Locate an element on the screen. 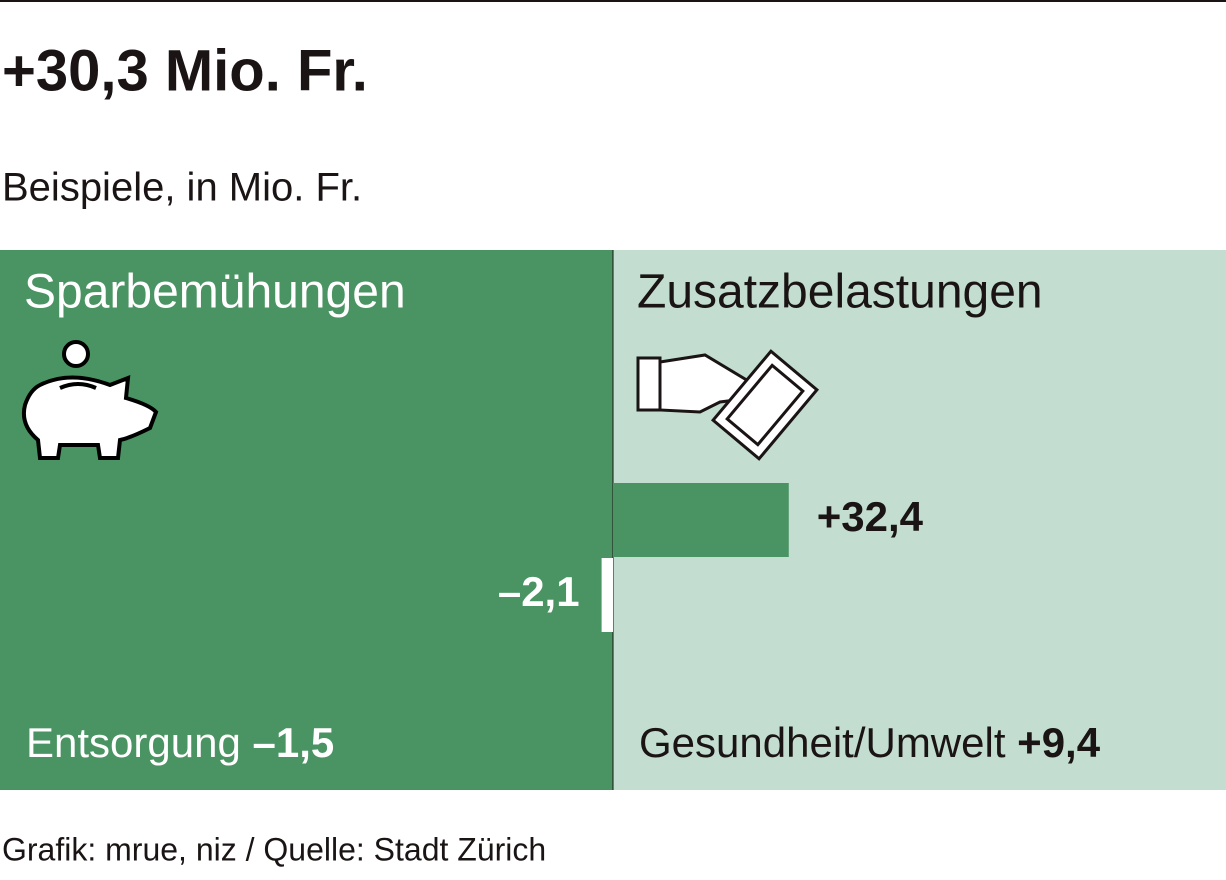  hand-money-icon is located at coordinates (728, 405).